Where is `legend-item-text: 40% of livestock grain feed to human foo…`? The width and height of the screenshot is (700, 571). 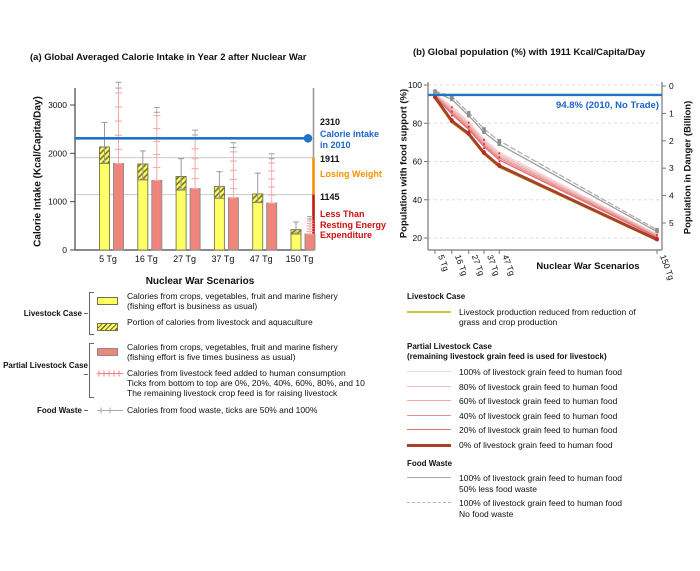 legend-item-text: 40% of livestock grain feed to human foo… is located at coordinates (538, 415).